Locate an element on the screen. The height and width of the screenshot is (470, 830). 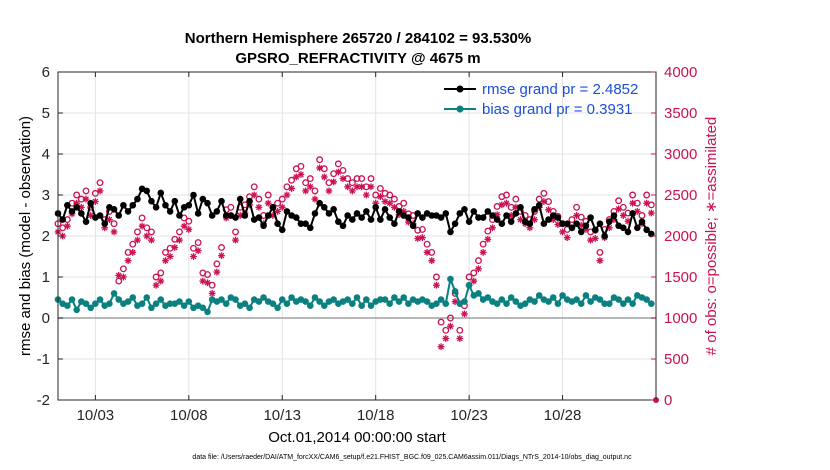
y-axis-right-label: # of obs: o=possible; ∗=assimilated is located at coordinates (711, 236).